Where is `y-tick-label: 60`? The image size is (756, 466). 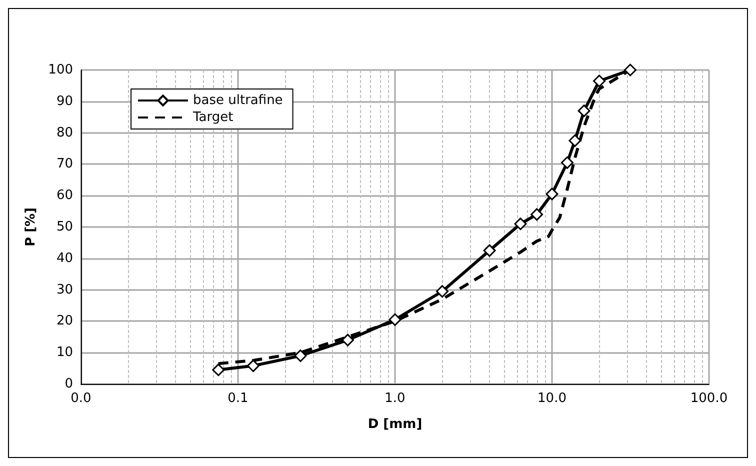
y-tick-label: 60 is located at coordinates (64, 196).